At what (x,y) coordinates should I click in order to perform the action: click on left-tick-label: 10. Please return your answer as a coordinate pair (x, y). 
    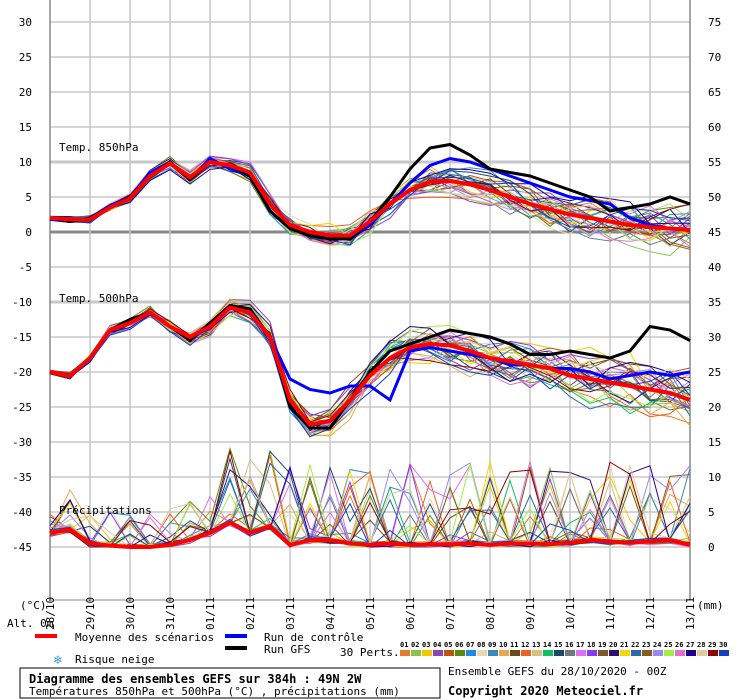
    Looking at the image, I should click on (25, 162).